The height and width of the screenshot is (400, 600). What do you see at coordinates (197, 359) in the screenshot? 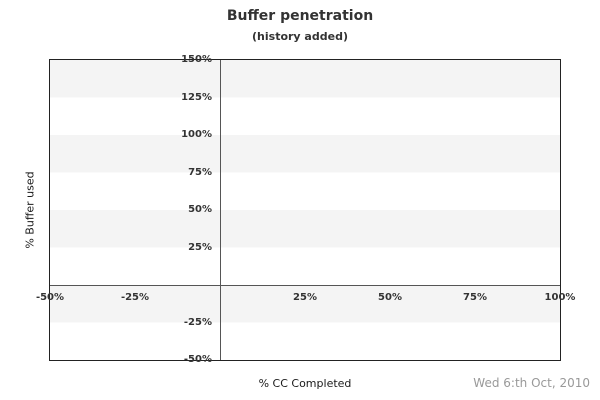
I see `y-tick-label: -50%` at bounding box center [197, 359].